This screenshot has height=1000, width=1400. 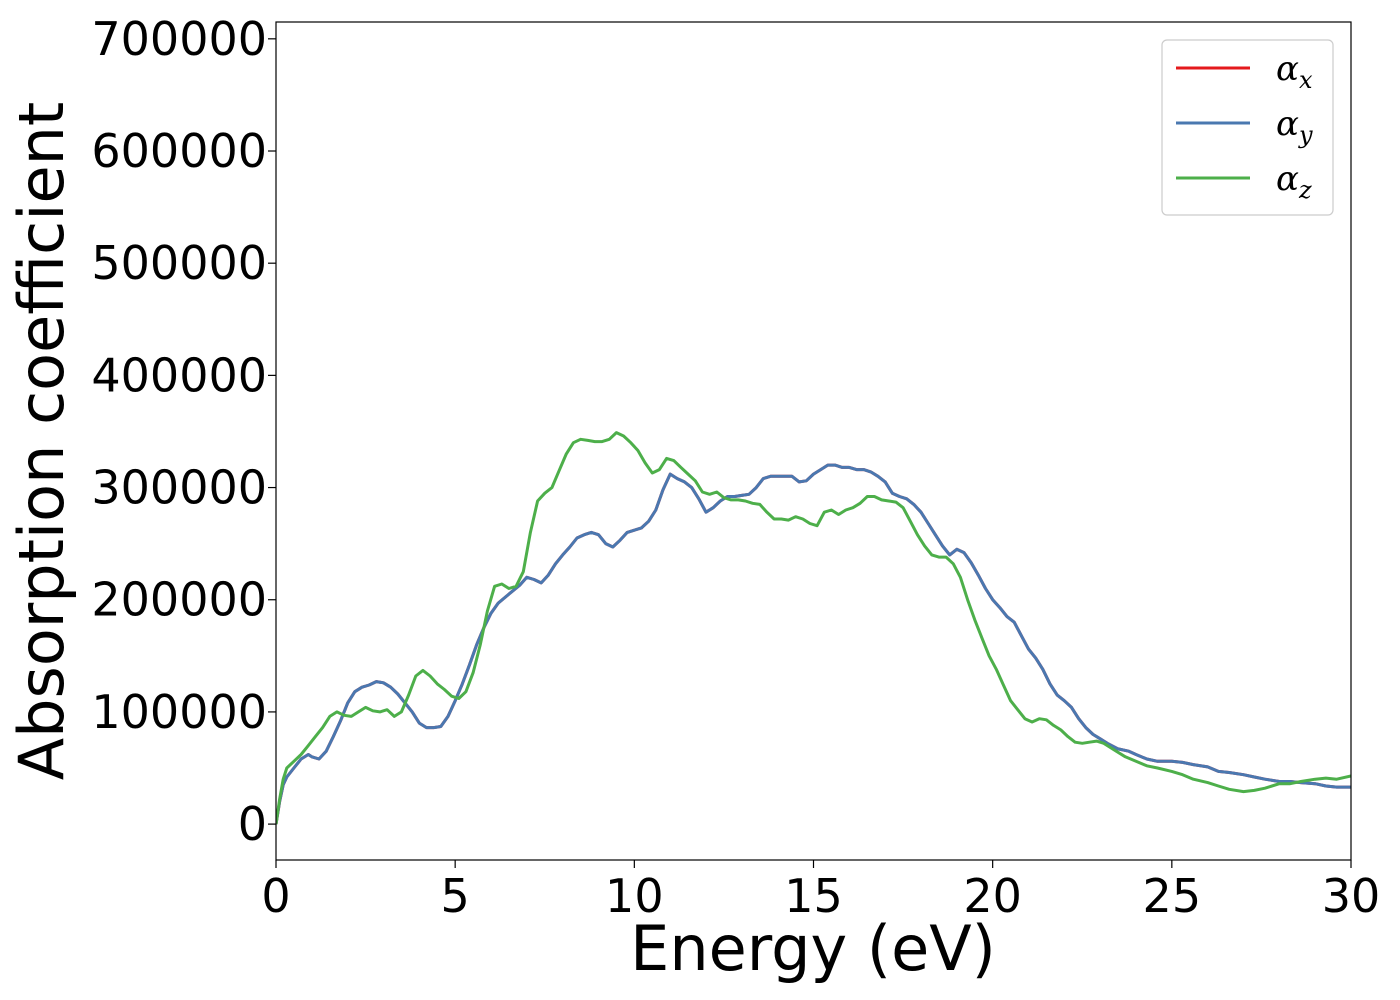 What do you see at coordinates (992, 896) in the screenshot?
I see `x-tick-label: 20` at bounding box center [992, 896].